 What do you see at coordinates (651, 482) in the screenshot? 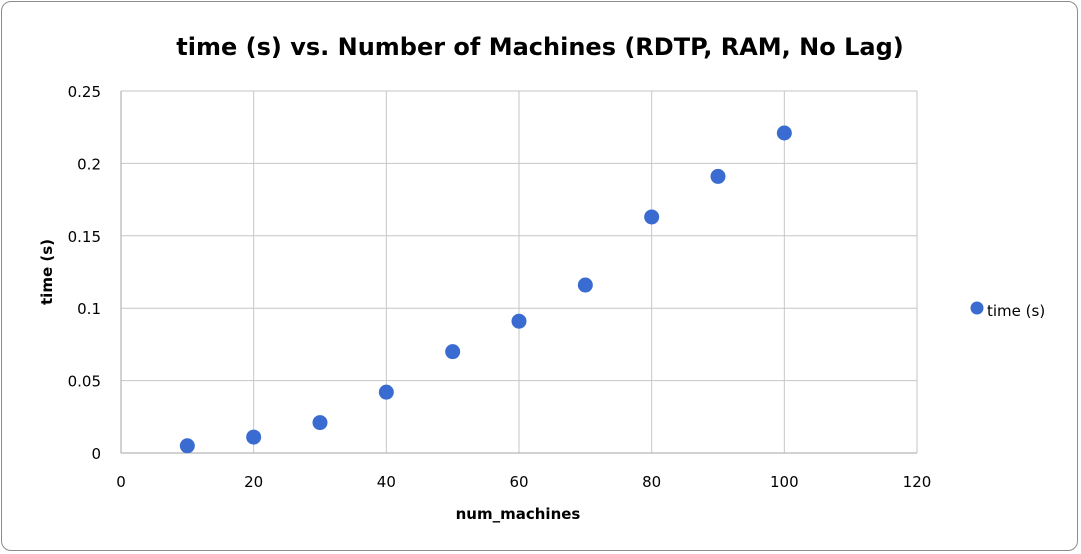
I see `x-tick-label: 80` at bounding box center [651, 482].